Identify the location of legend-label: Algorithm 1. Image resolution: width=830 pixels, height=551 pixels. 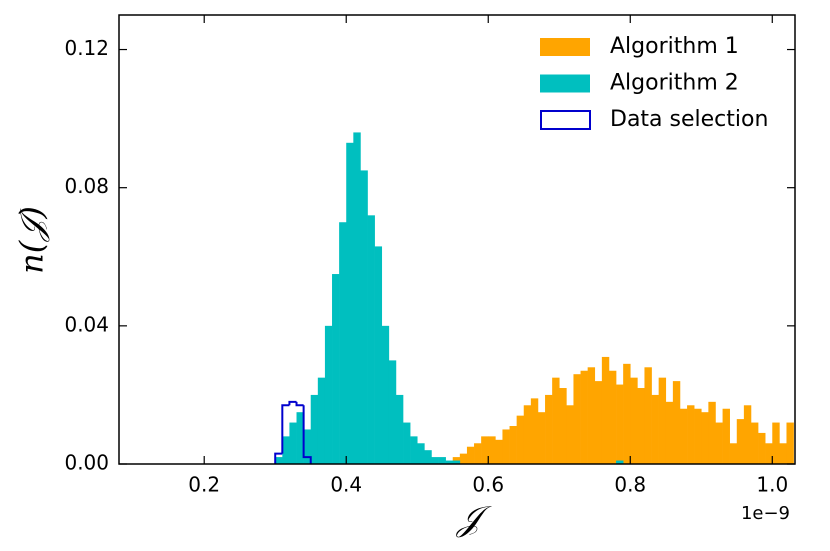
(674, 46).